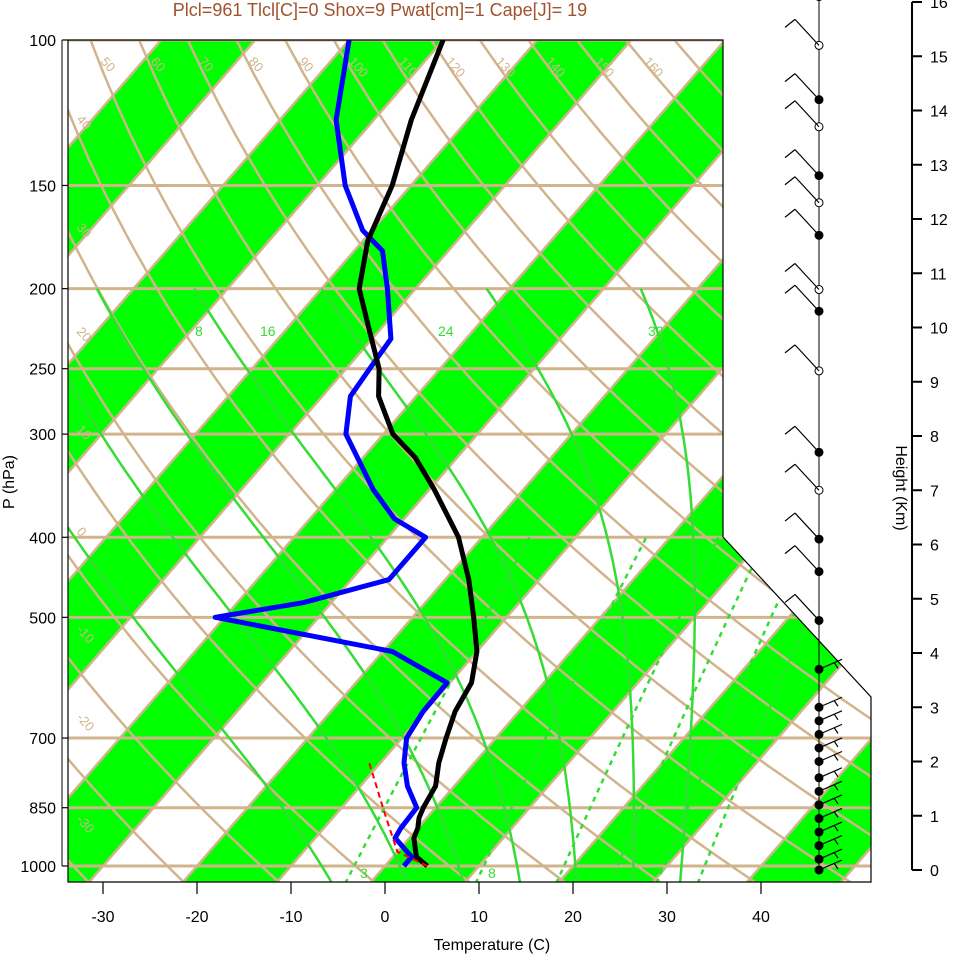  What do you see at coordinates (42, 739) in the screenshot?
I see `pressure-tick-label: 700` at bounding box center [42, 739].